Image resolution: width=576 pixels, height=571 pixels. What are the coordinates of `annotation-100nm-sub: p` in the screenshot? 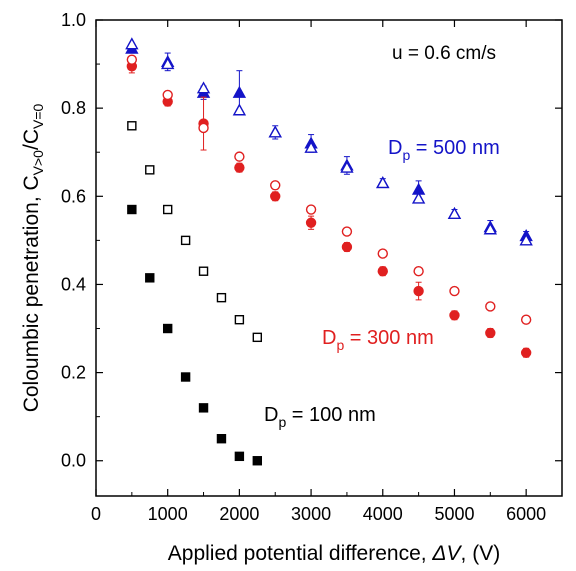 It's located at (282, 422).